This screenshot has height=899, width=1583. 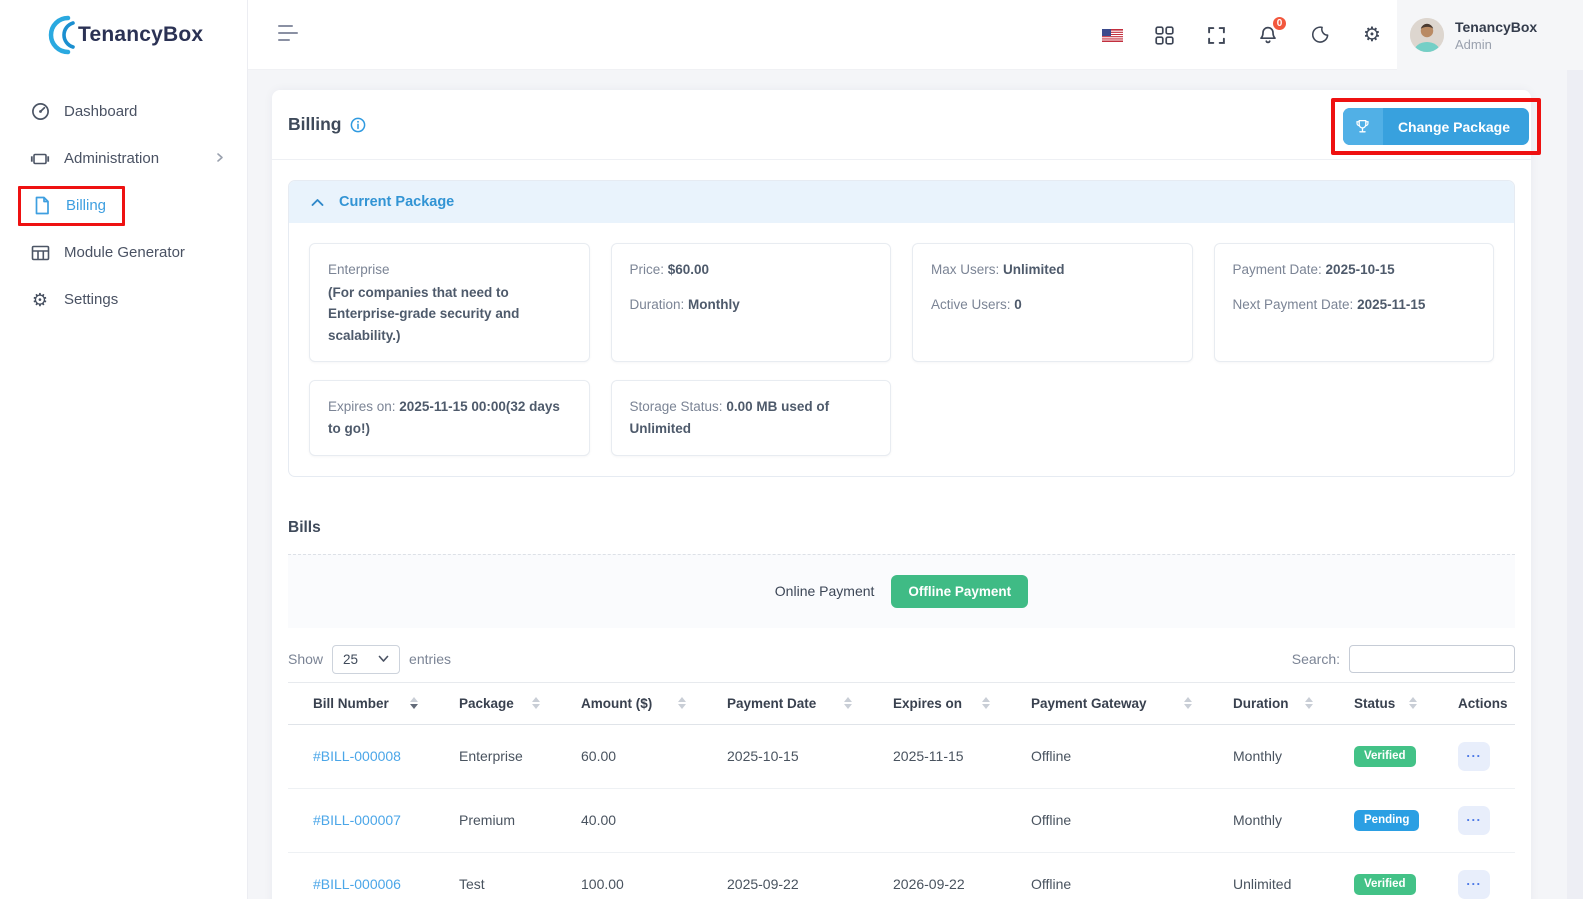 I want to click on sidebar-item-settings: ⚙ Settings, so click(x=123, y=299).